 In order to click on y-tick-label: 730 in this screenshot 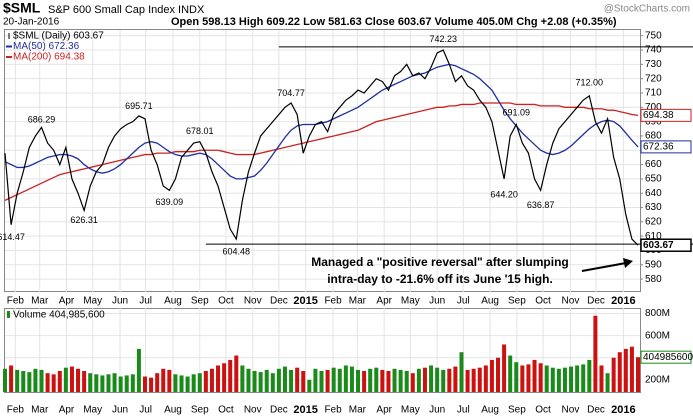, I will do `click(653, 64)`.